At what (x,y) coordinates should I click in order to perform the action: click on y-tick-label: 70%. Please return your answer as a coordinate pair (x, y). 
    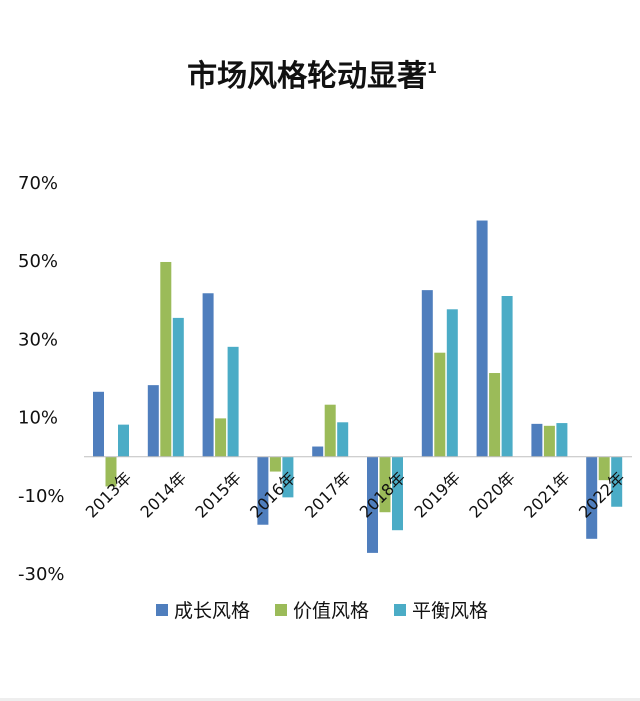
    Looking at the image, I should click on (38, 183).